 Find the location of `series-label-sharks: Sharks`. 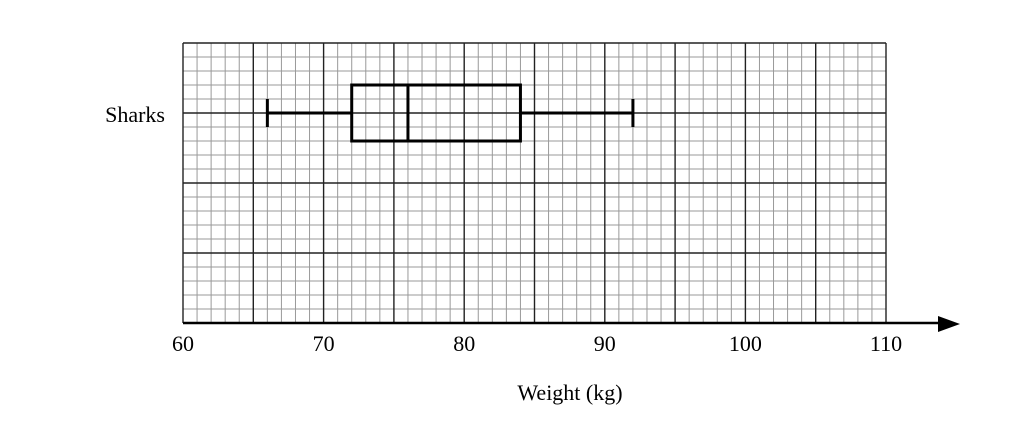

series-label-sharks: Sharks is located at coordinates (135, 114).